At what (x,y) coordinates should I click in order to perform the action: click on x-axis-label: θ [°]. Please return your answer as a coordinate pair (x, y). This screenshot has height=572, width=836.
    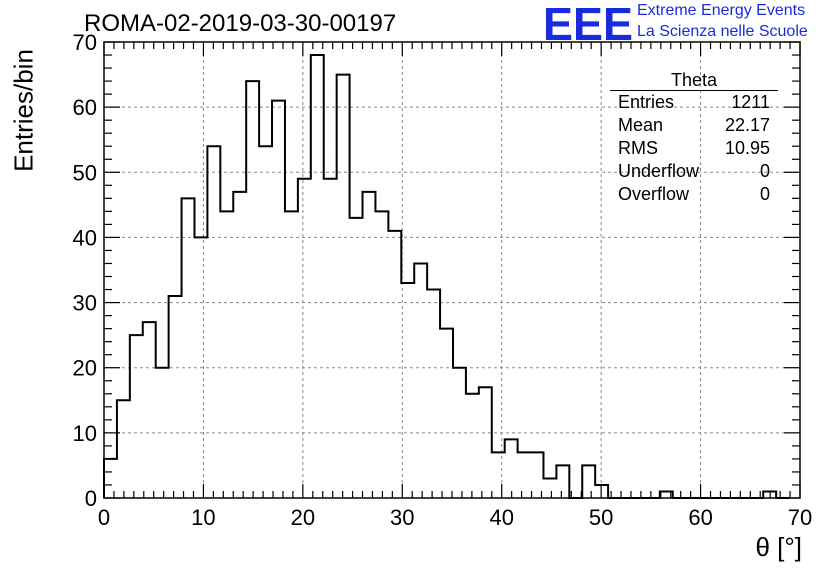
    Looking at the image, I should click on (778, 547).